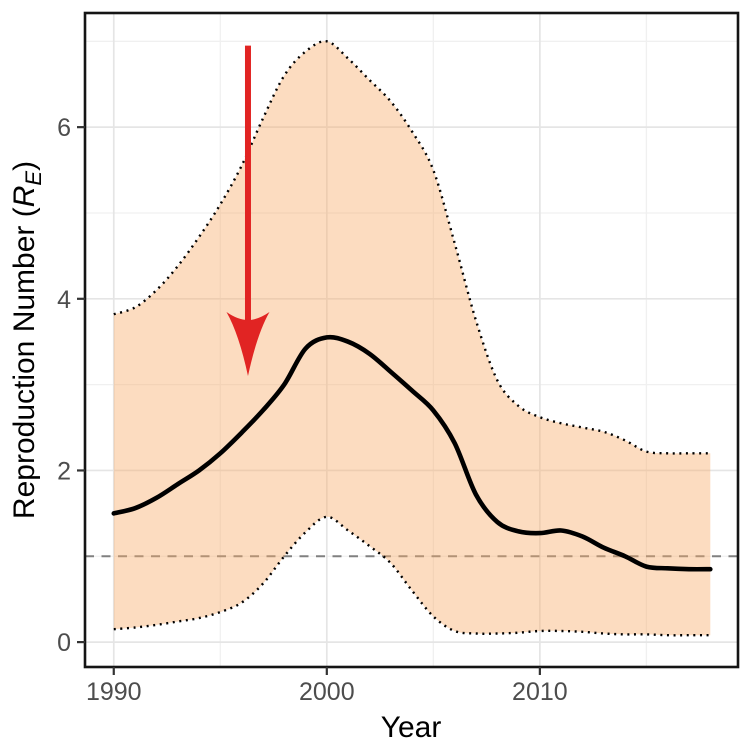 This screenshot has width=754, height=750. I want to click on y-tick-label: 6, so click(64, 128).